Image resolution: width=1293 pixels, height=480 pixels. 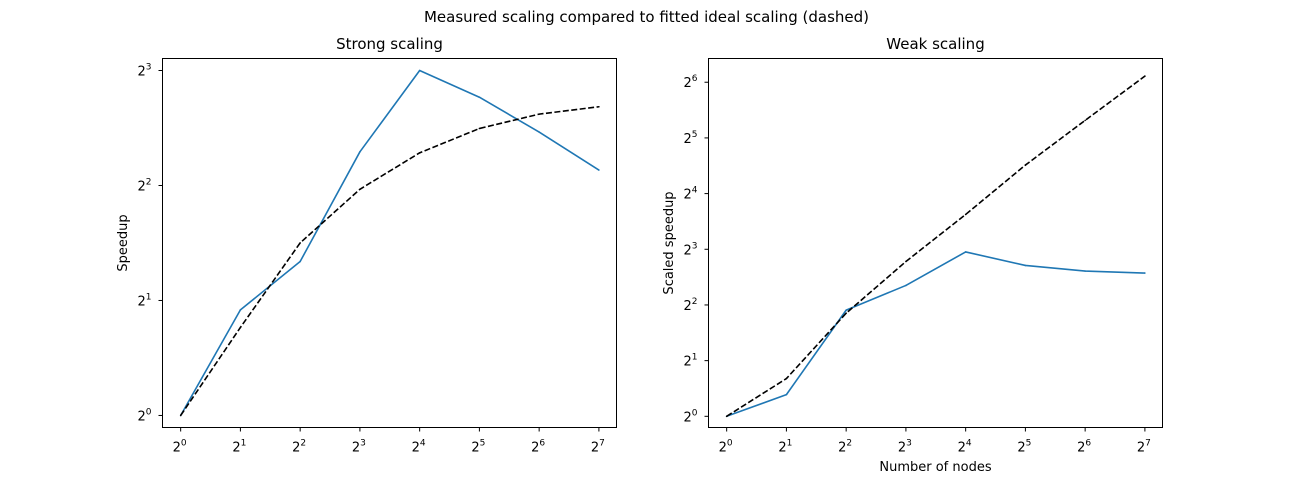 What do you see at coordinates (691, 82) in the screenshot?
I see `weak-scaling-ytick-label: 26` at bounding box center [691, 82].